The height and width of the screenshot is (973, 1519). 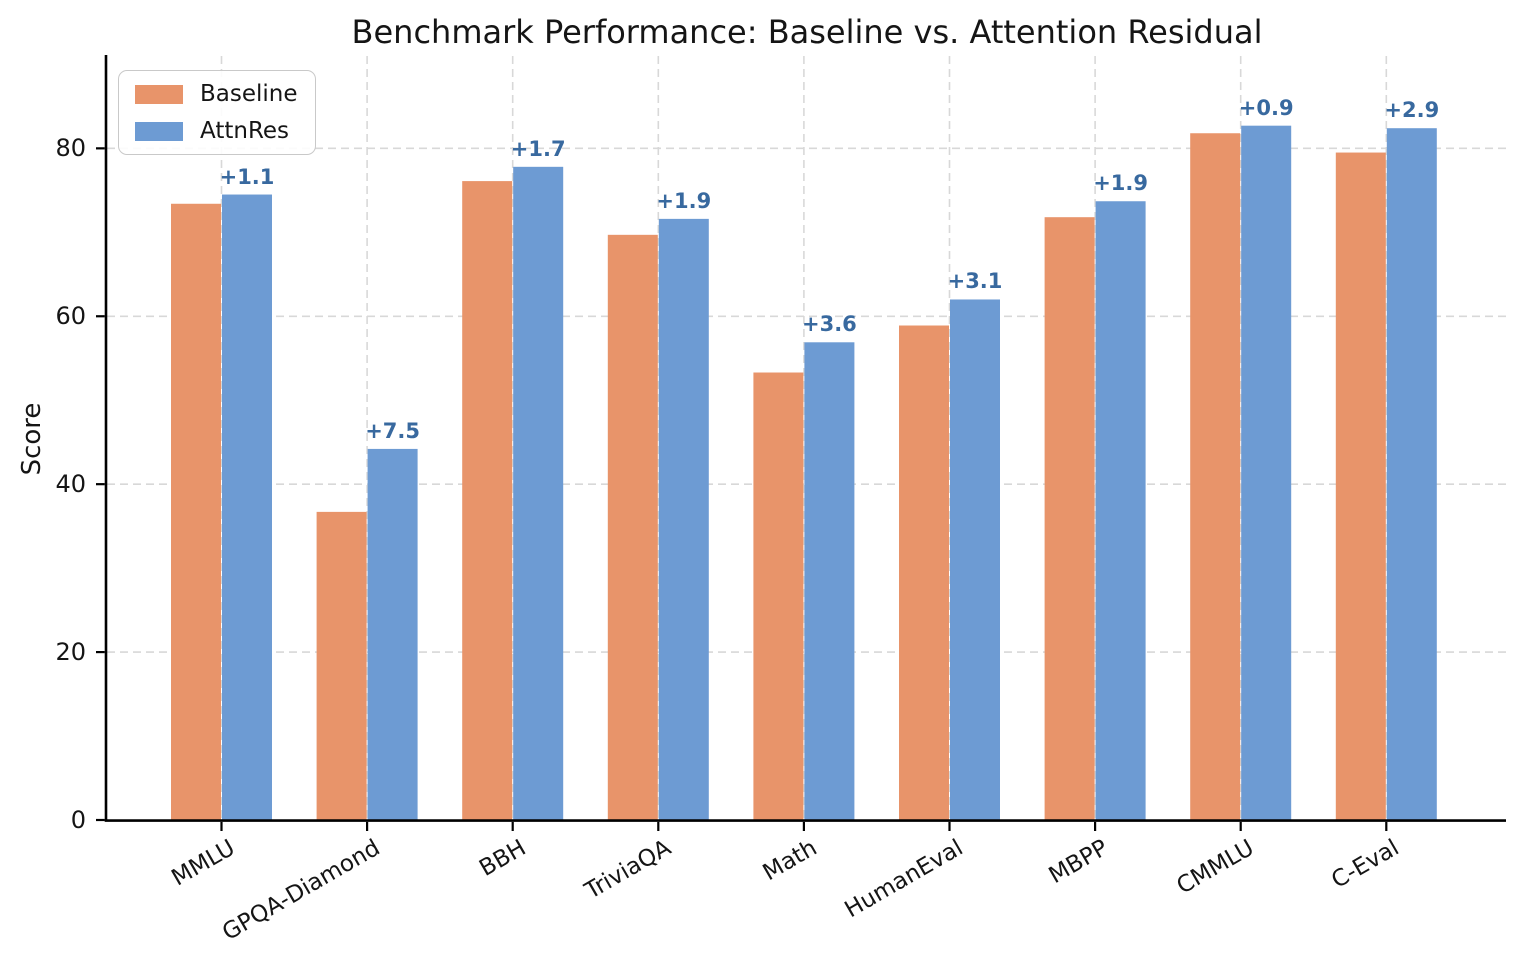 What do you see at coordinates (975, 281) in the screenshot?
I see `delta-label: +3.1` at bounding box center [975, 281].